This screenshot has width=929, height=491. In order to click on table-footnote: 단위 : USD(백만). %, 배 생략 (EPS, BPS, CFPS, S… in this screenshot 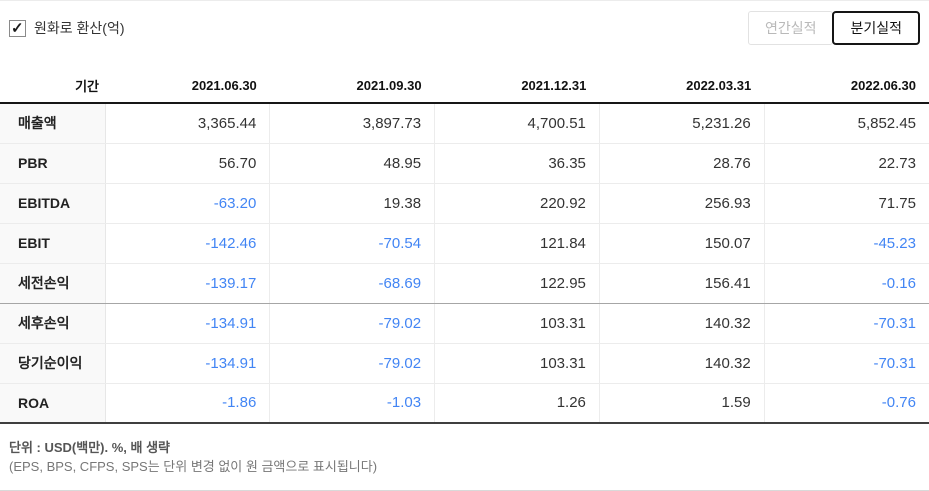, I will do `click(464, 450)`.